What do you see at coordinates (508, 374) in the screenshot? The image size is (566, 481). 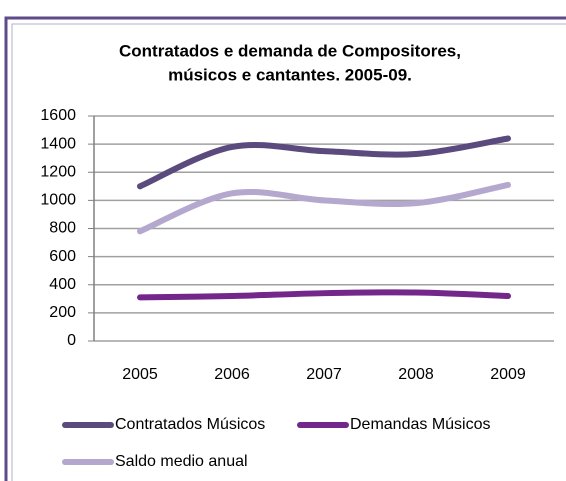 I see `x-tick-label: 2009` at bounding box center [508, 374].